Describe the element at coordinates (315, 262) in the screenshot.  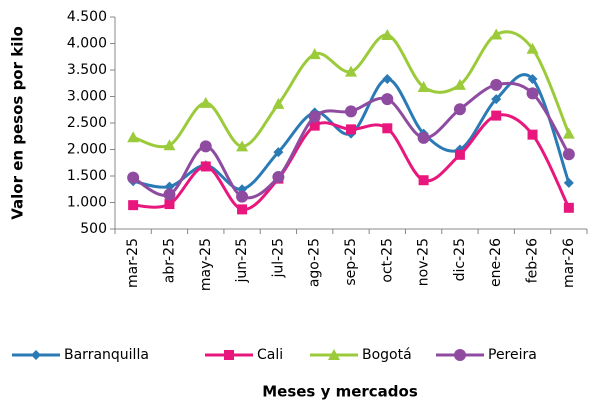
I see `x-tick-label: ago-25` at that location.